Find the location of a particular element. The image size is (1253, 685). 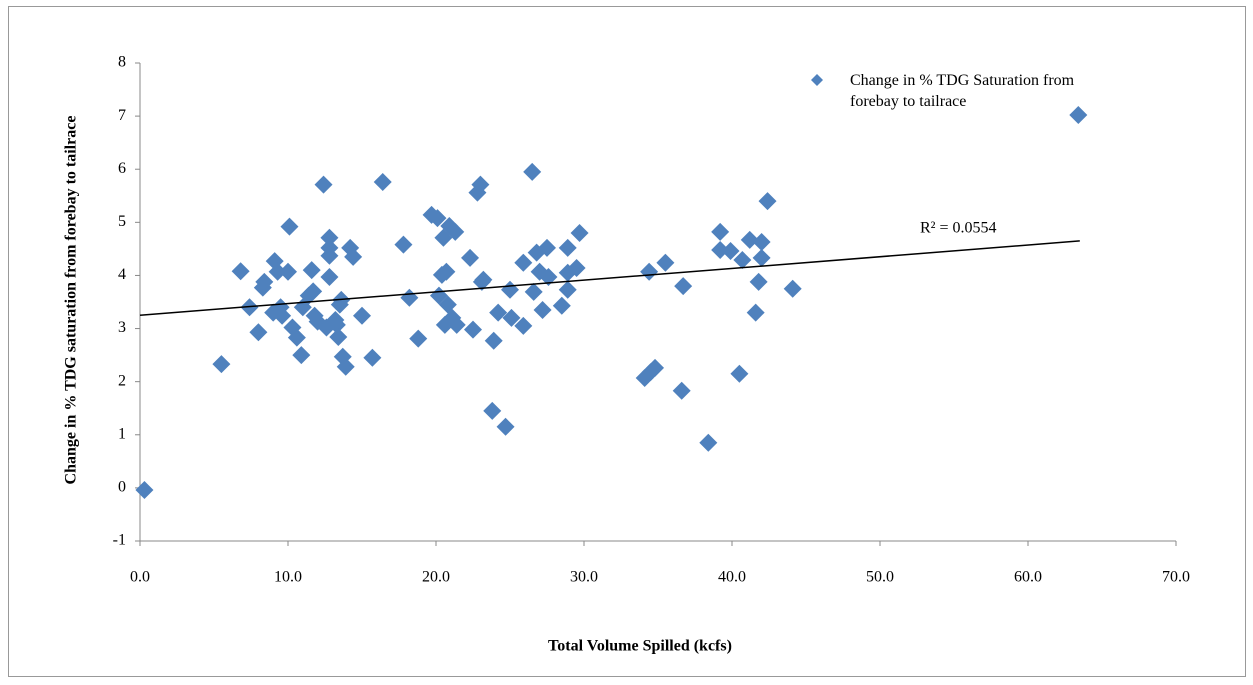

x-tick-label: 50.0 is located at coordinates (880, 577).